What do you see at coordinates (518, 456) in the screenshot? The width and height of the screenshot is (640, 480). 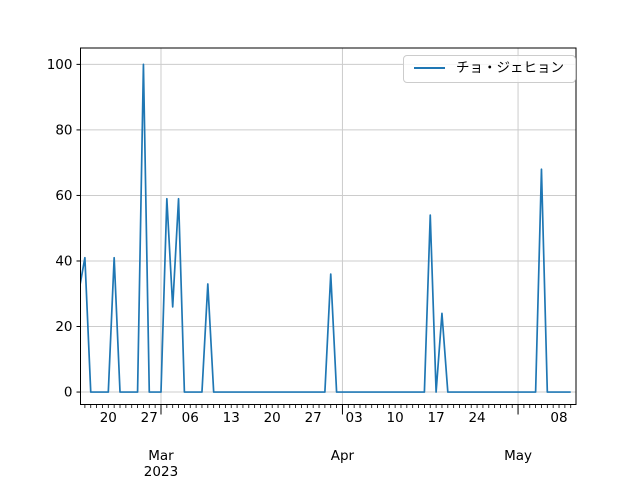 I see `x-month-label: May` at bounding box center [518, 456].